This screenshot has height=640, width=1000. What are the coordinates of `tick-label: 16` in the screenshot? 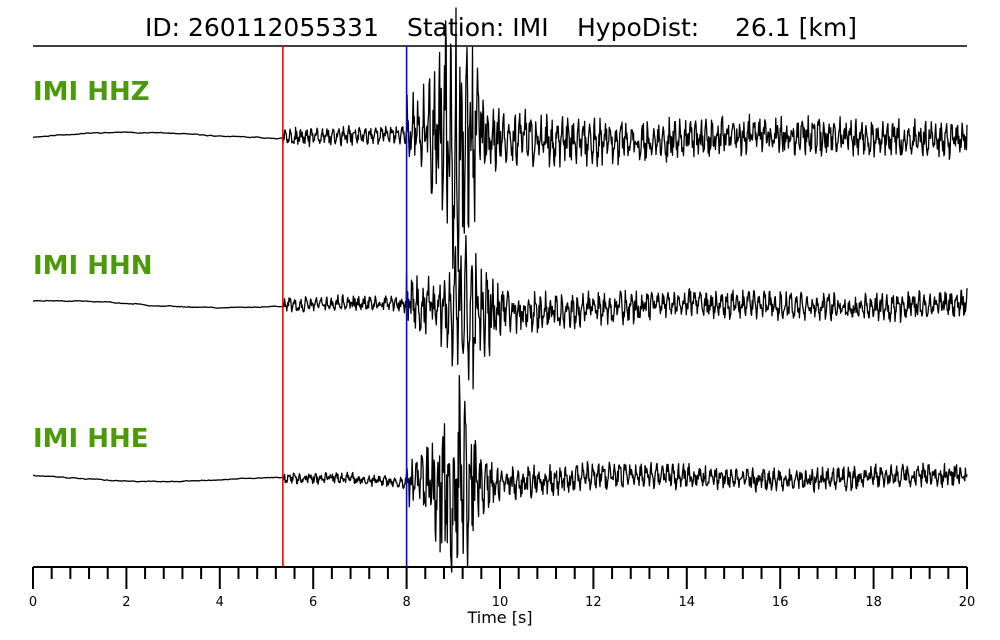 It's located at (780, 602).